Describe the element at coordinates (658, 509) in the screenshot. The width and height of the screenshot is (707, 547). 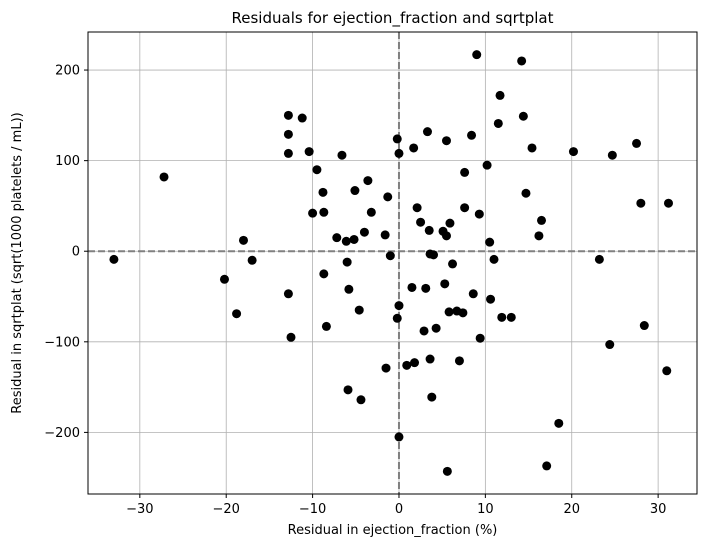
I see `x-tick-label: 30` at that location.